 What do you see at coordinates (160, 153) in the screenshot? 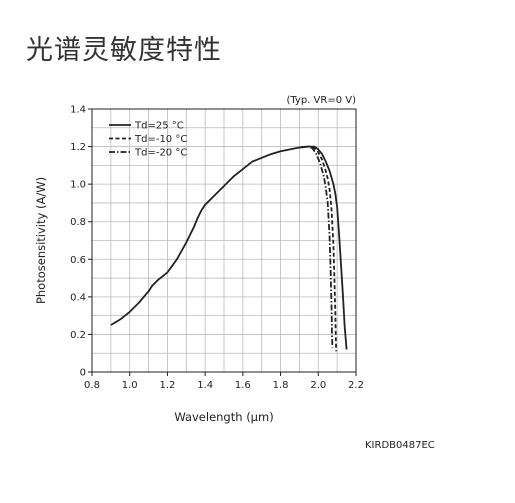
I see `legend-label-3: Td=-20 °C` at bounding box center [160, 153].